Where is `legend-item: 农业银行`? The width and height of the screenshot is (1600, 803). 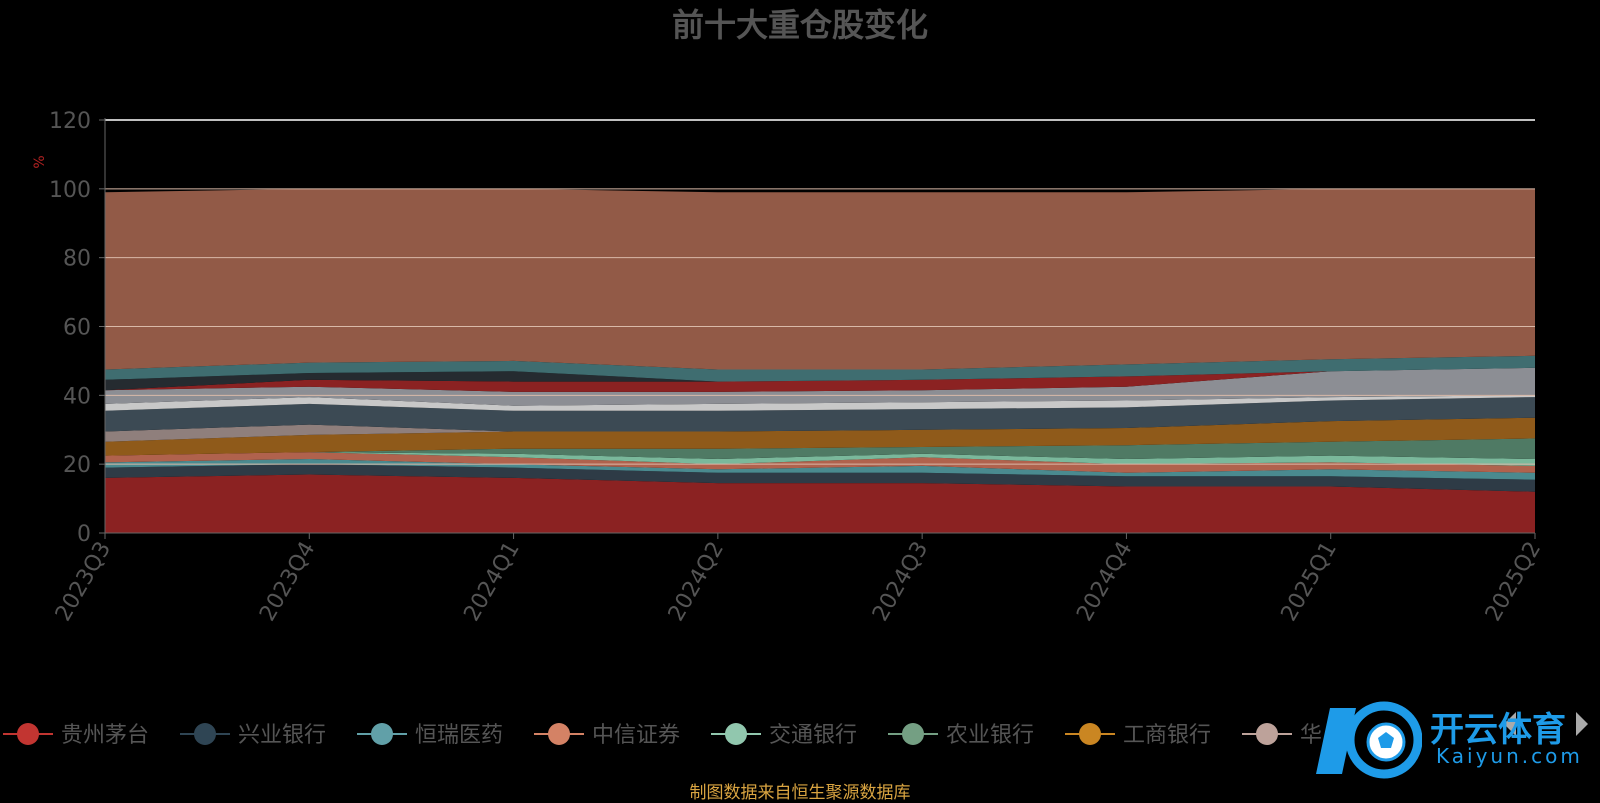
legend-item: 农业银行 is located at coordinates (961, 735).